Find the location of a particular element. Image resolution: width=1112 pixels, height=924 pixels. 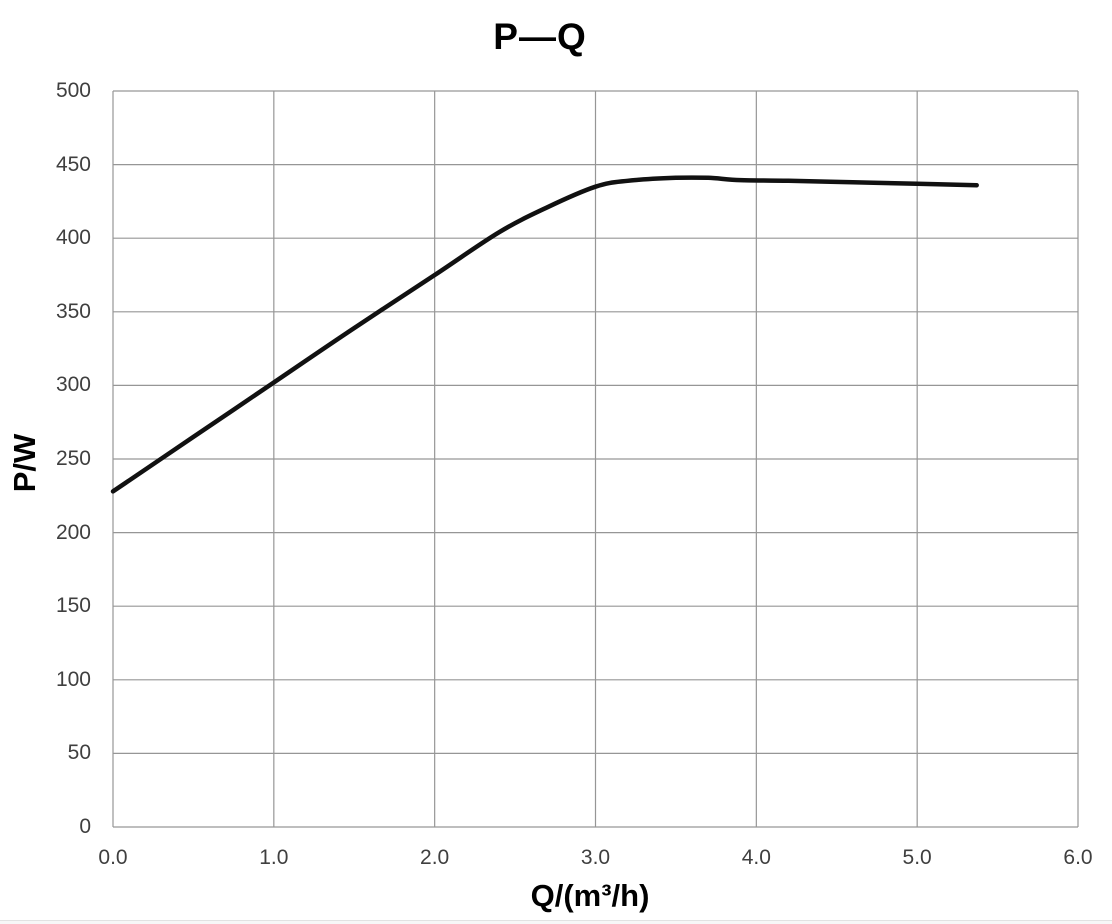

y-tick-label: 100 is located at coordinates (73, 679).